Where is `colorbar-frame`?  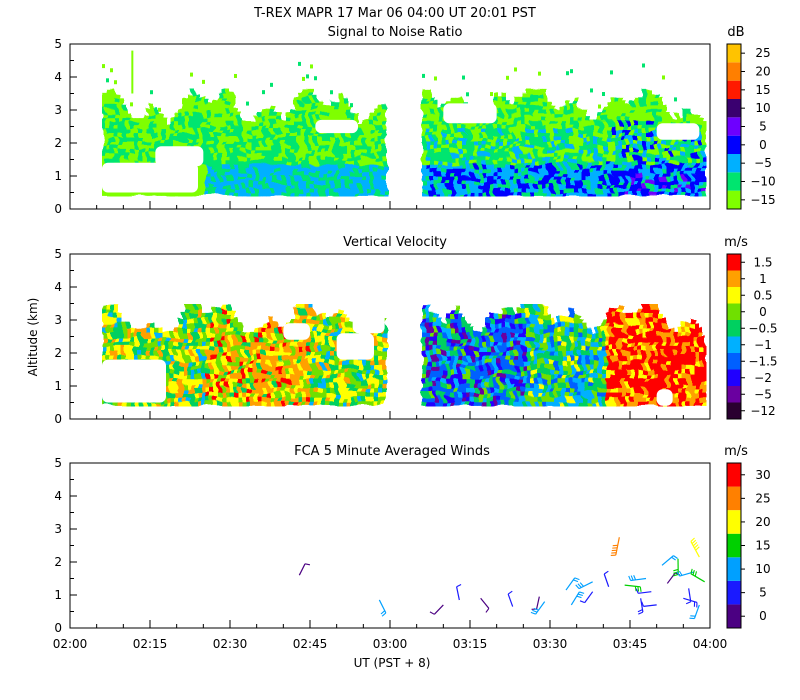
colorbar-frame is located at coordinates (734, 126).